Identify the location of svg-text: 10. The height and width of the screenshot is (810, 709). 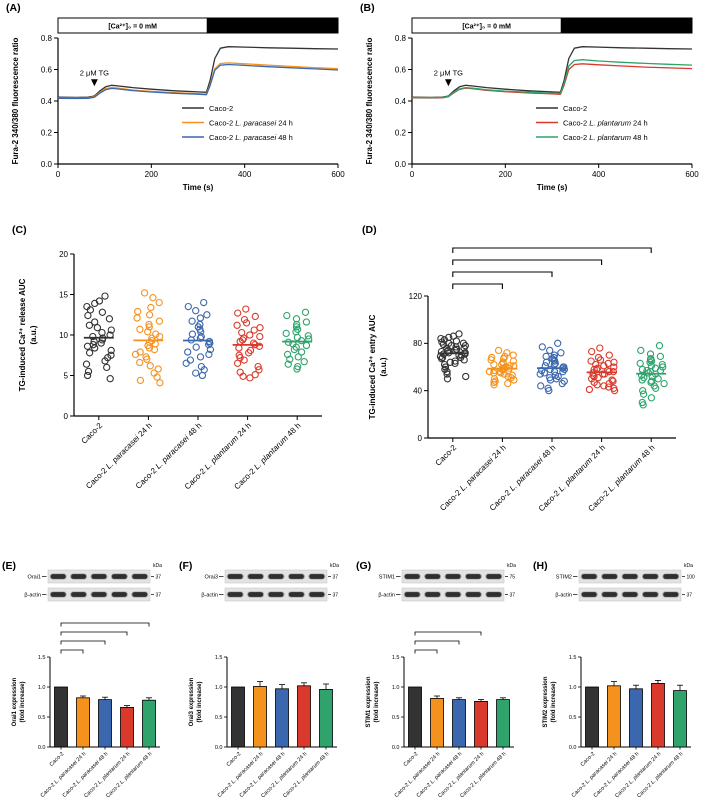
(63, 335).